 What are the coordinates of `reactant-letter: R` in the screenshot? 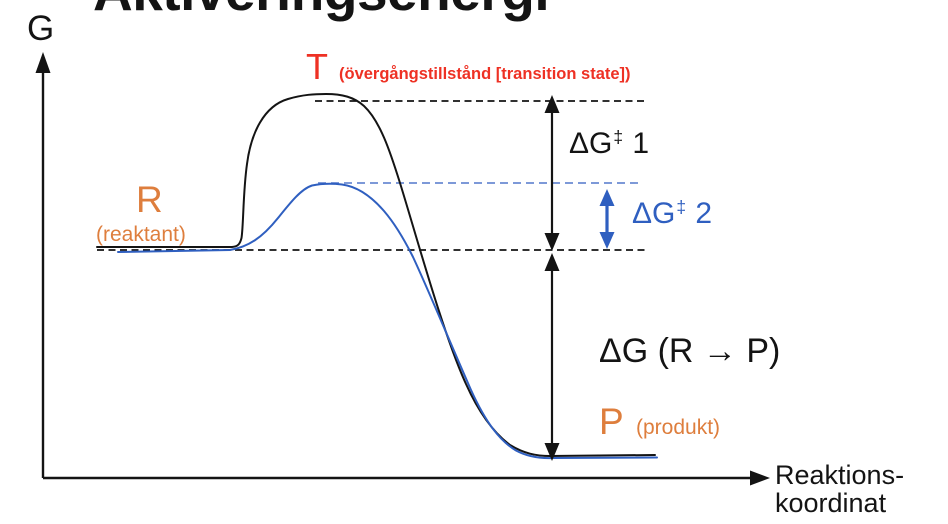 It's located at (149, 199).